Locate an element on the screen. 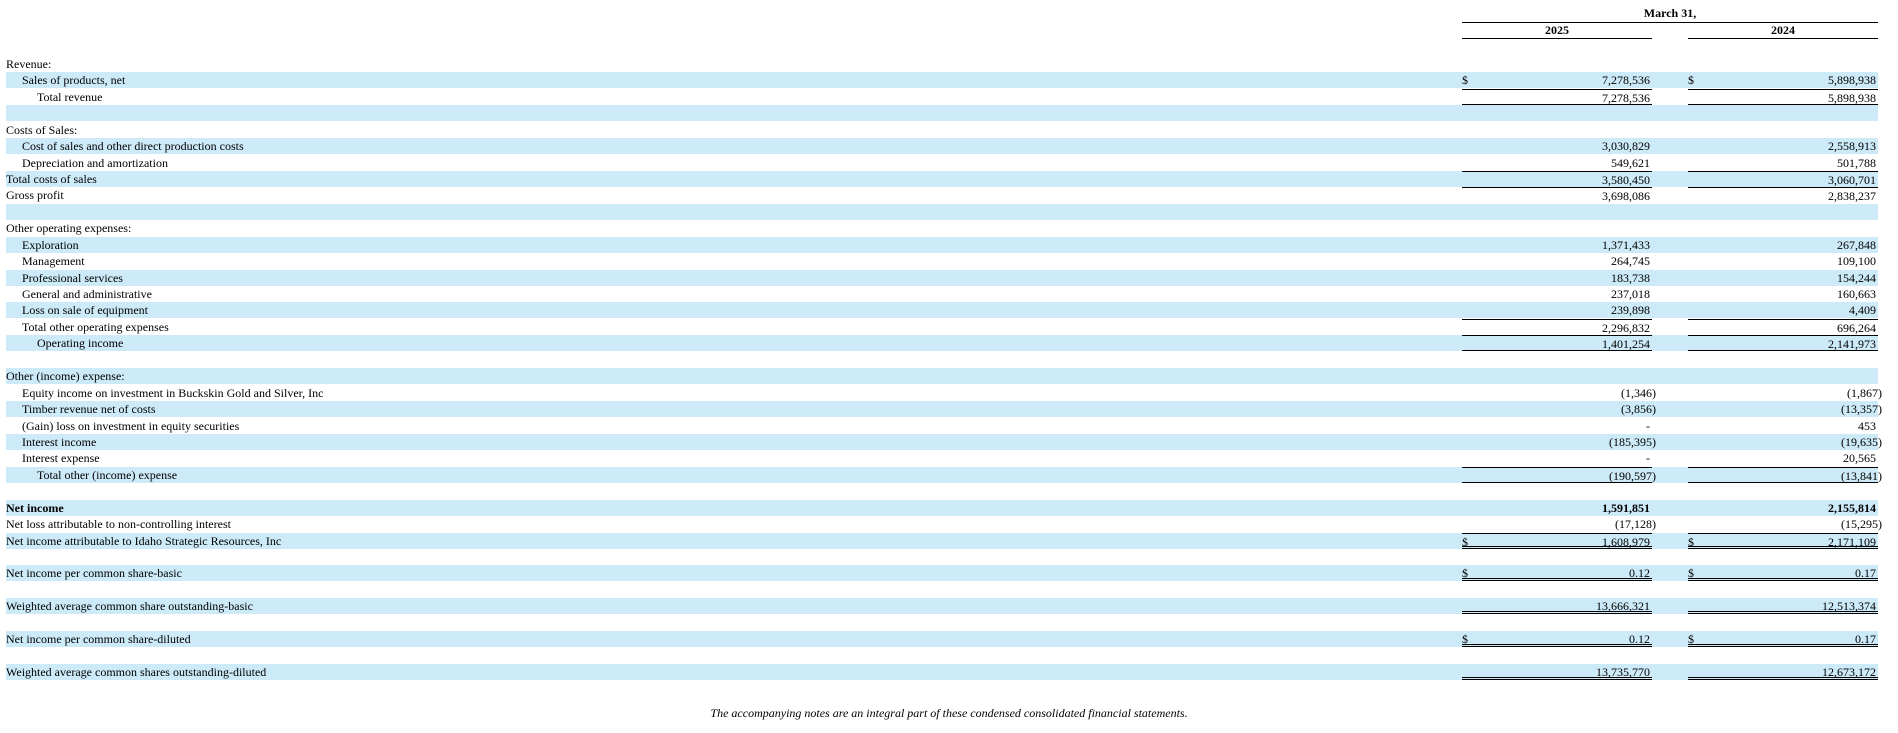 This screenshot has width=1898, height=733. cell-2024: (19,635) is located at coordinates (1785, 442).